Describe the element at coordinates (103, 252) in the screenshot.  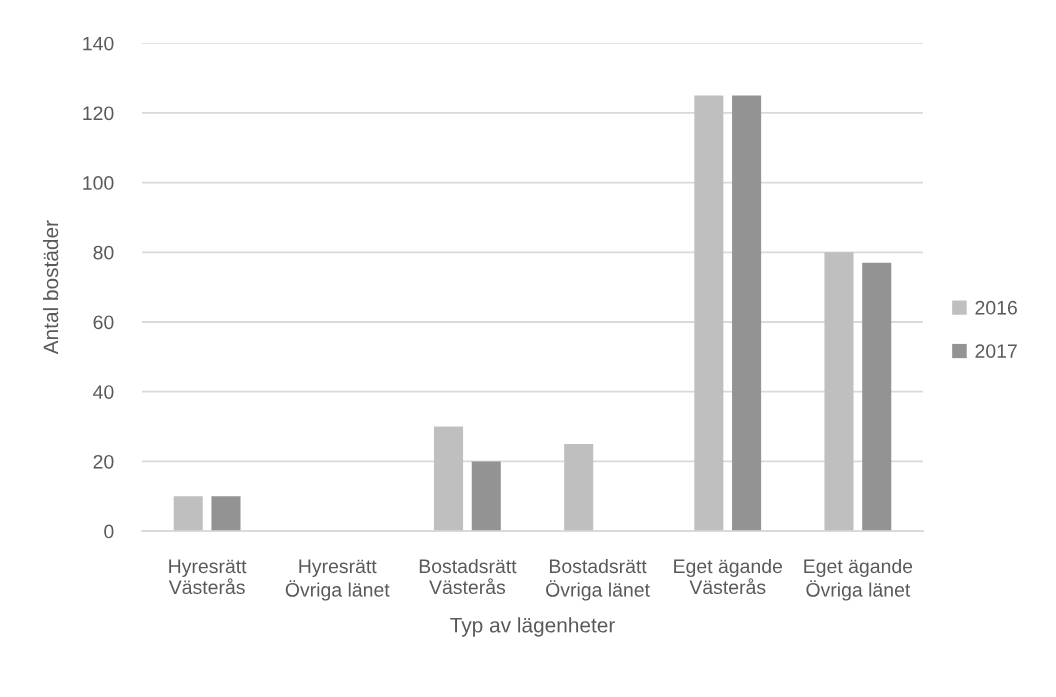
I see `y-tick-label: 80` at that location.